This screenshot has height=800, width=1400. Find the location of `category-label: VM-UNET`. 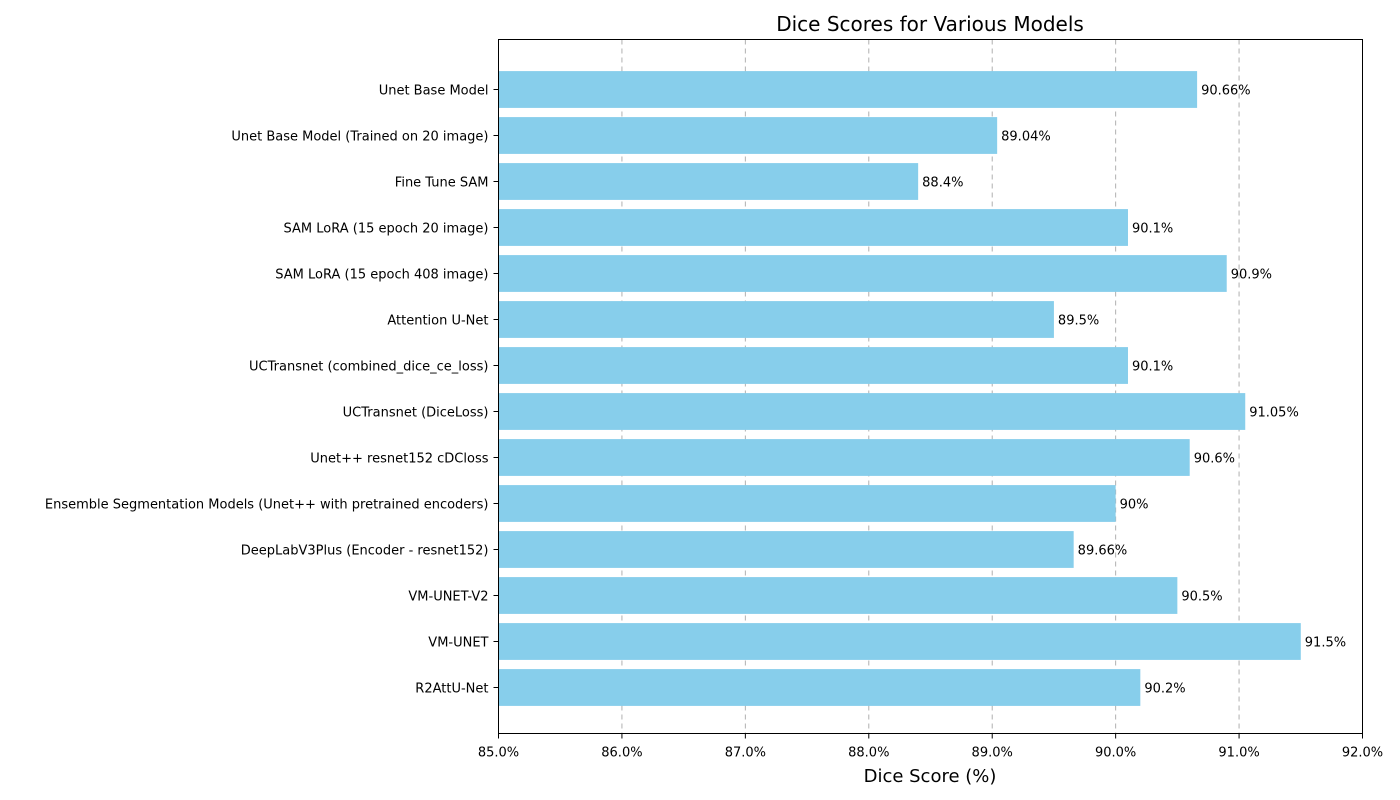

category-label: VM-UNET is located at coordinates (458, 643).